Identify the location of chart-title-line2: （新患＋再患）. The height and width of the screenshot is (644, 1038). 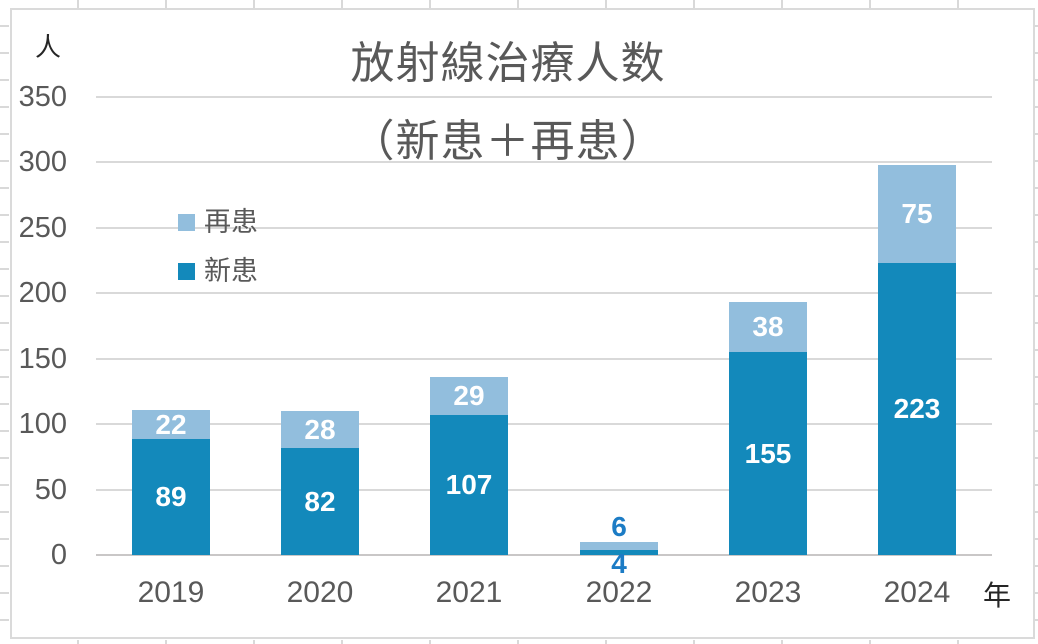
(508, 141).